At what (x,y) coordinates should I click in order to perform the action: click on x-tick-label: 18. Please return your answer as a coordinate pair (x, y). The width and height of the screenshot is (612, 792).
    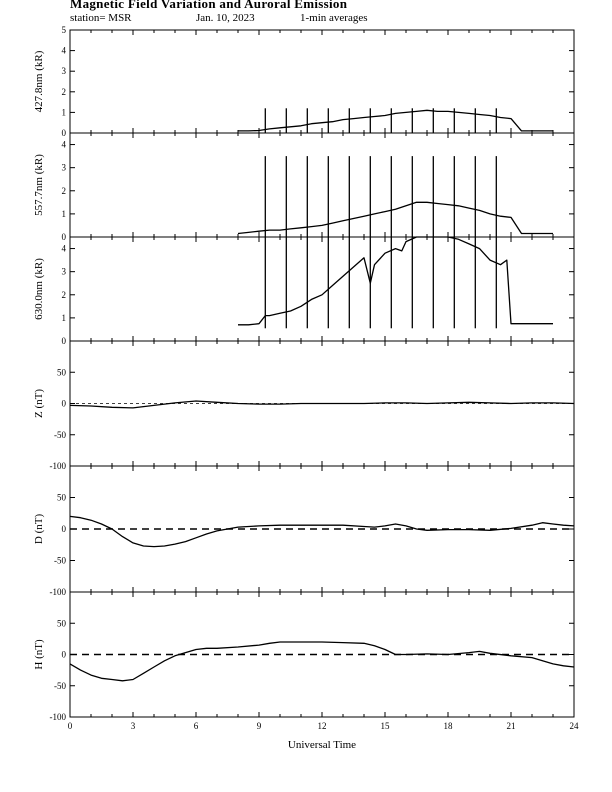
    Looking at the image, I should click on (449, 726).